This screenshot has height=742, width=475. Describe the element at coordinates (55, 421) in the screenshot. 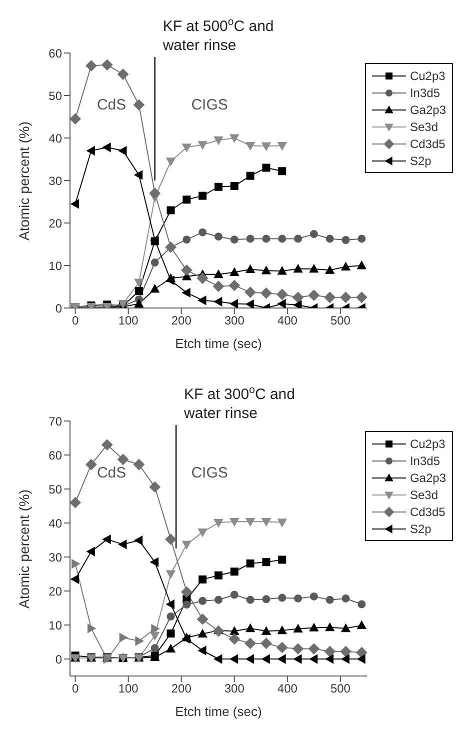

I see `y-tick-label: 70` at that location.